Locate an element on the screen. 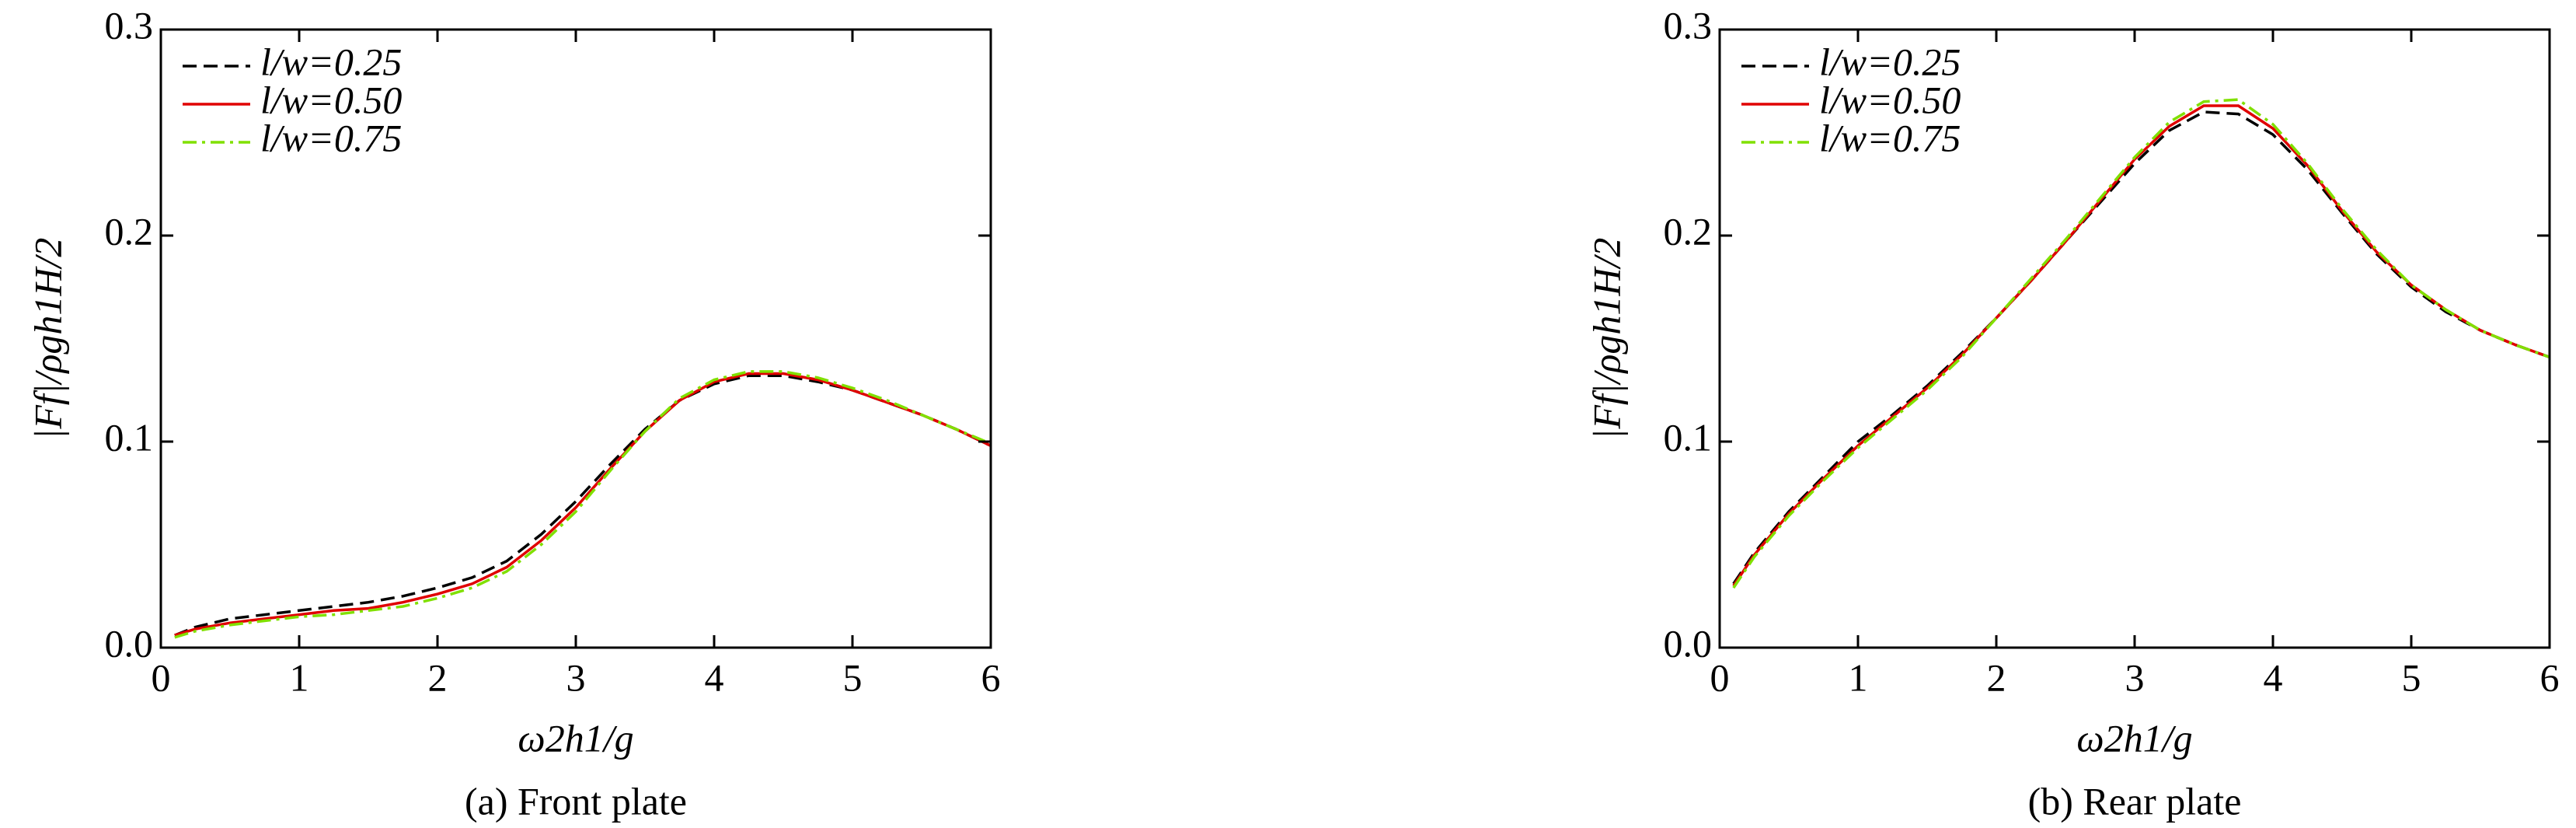  caption: (a) Front plate is located at coordinates (576, 801).